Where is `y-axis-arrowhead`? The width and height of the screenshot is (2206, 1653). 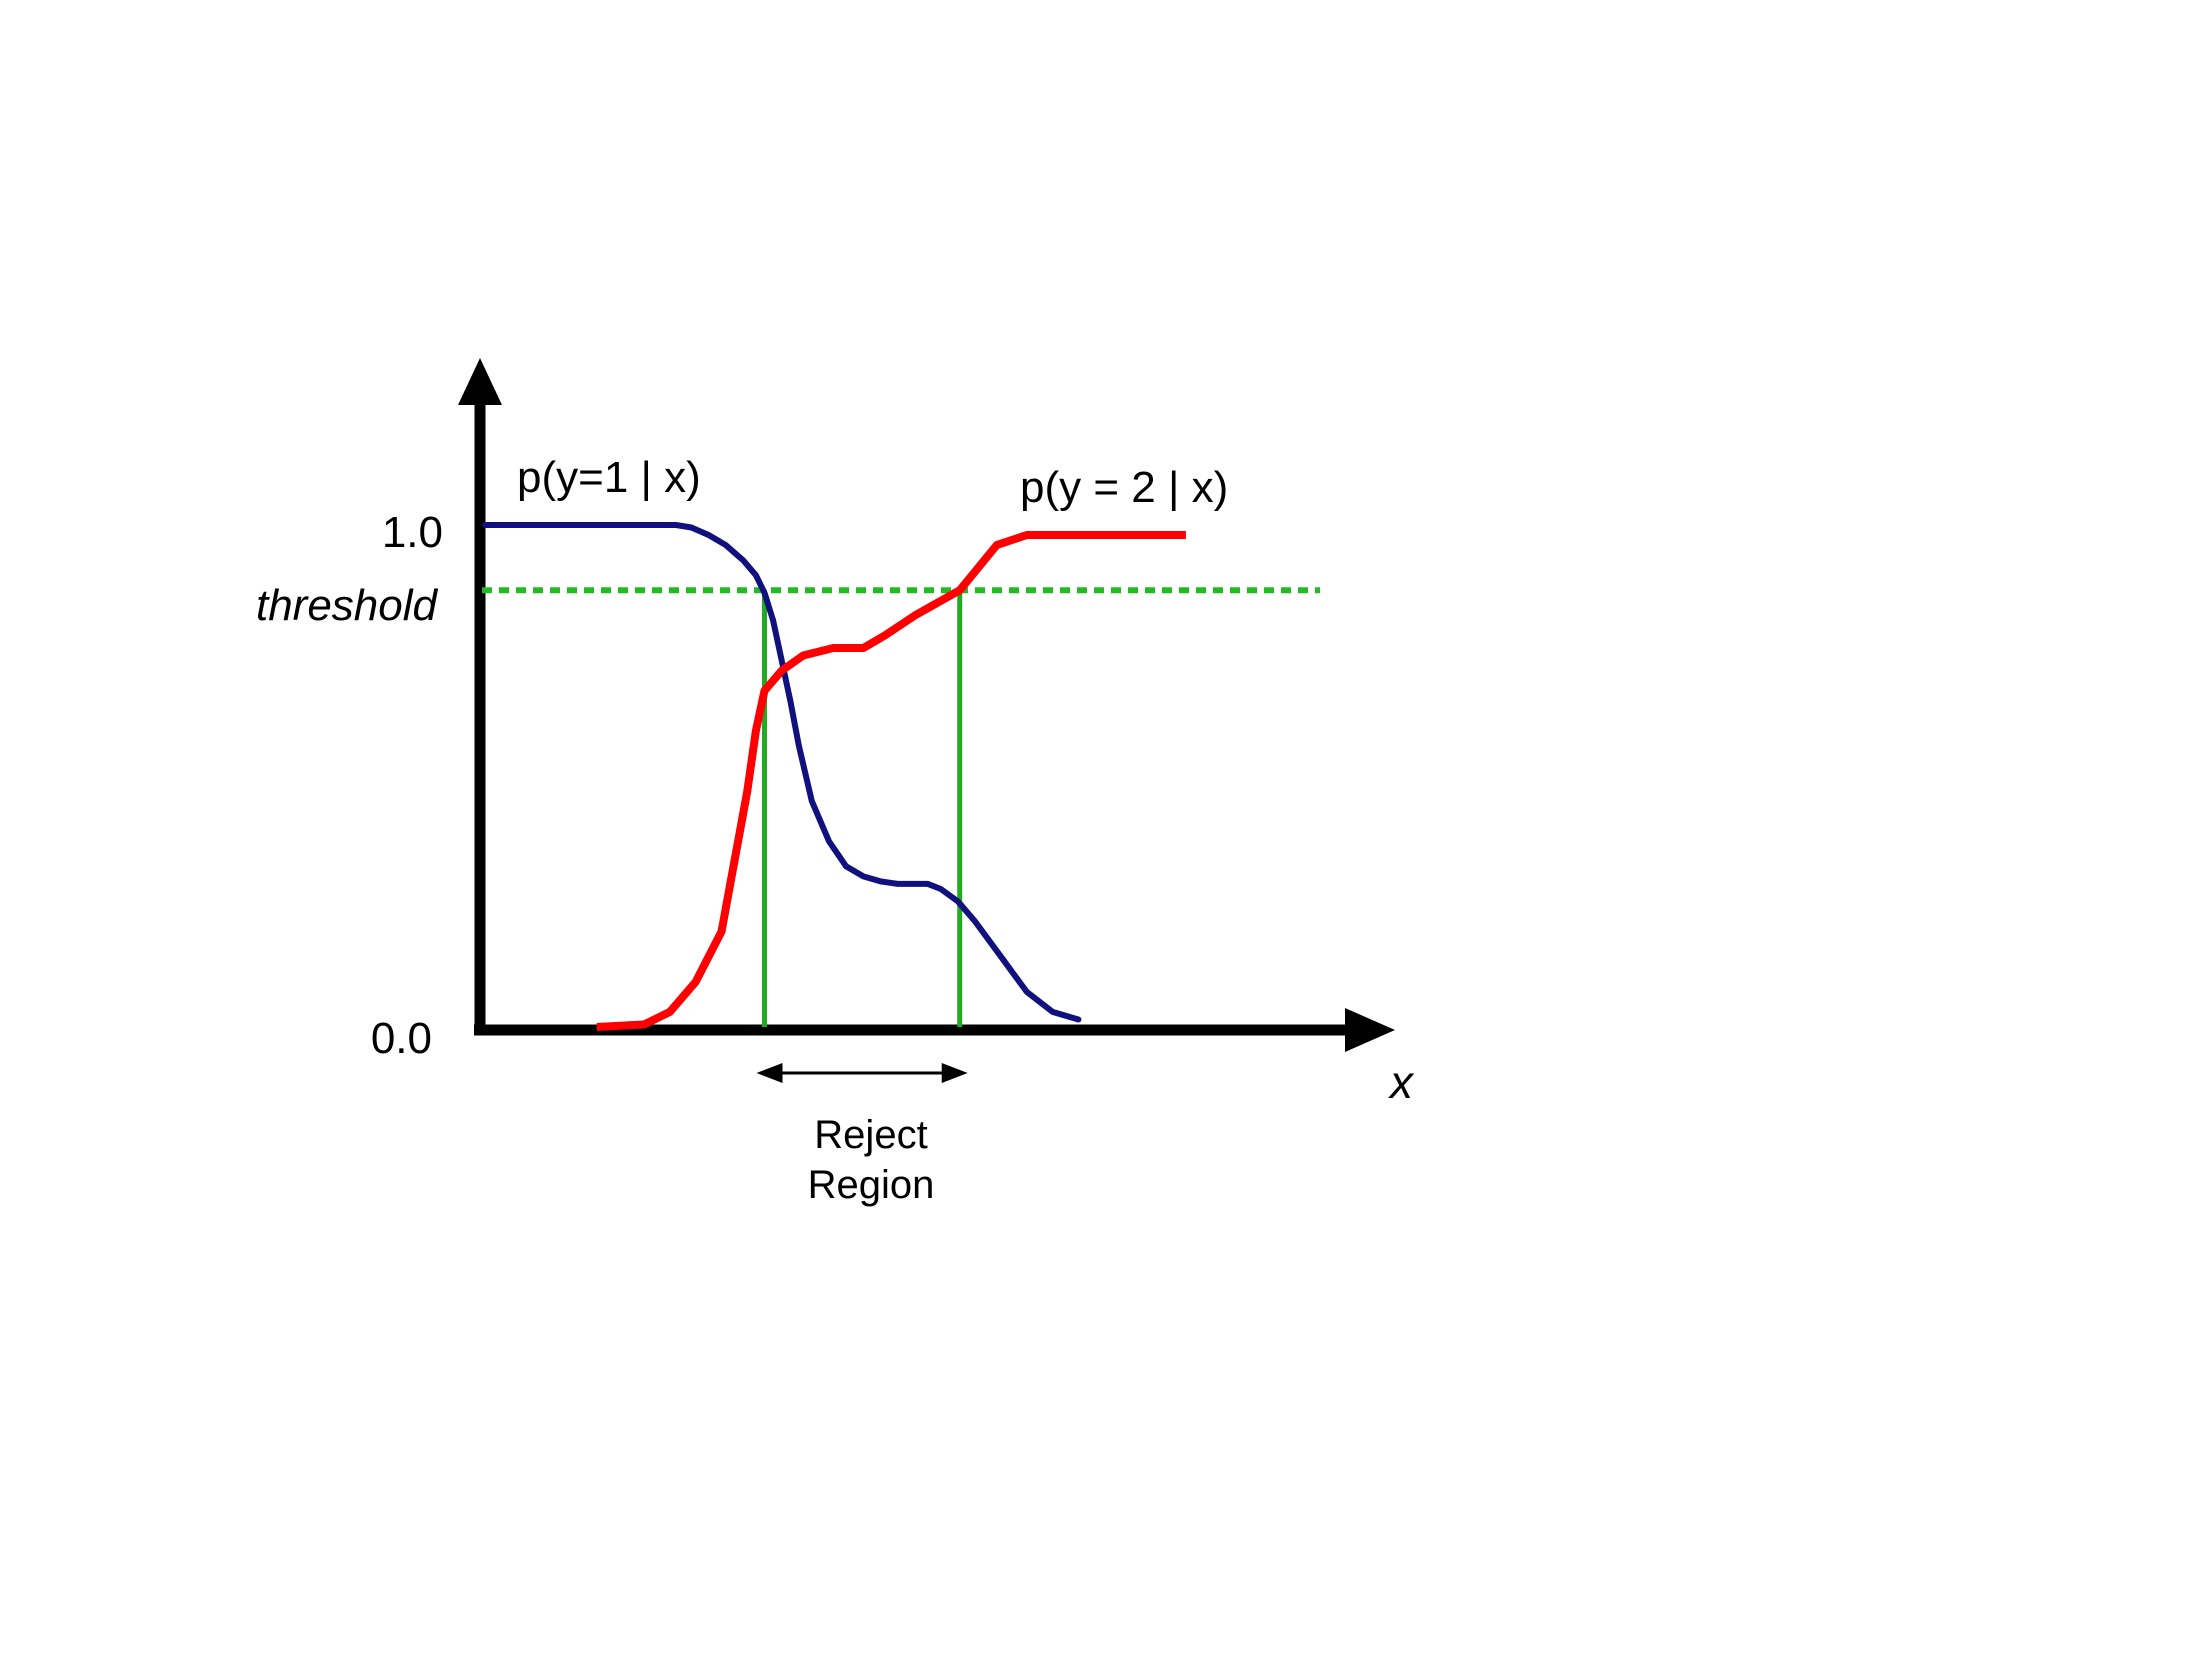 y-axis-arrowhead is located at coordinates (480, 381).